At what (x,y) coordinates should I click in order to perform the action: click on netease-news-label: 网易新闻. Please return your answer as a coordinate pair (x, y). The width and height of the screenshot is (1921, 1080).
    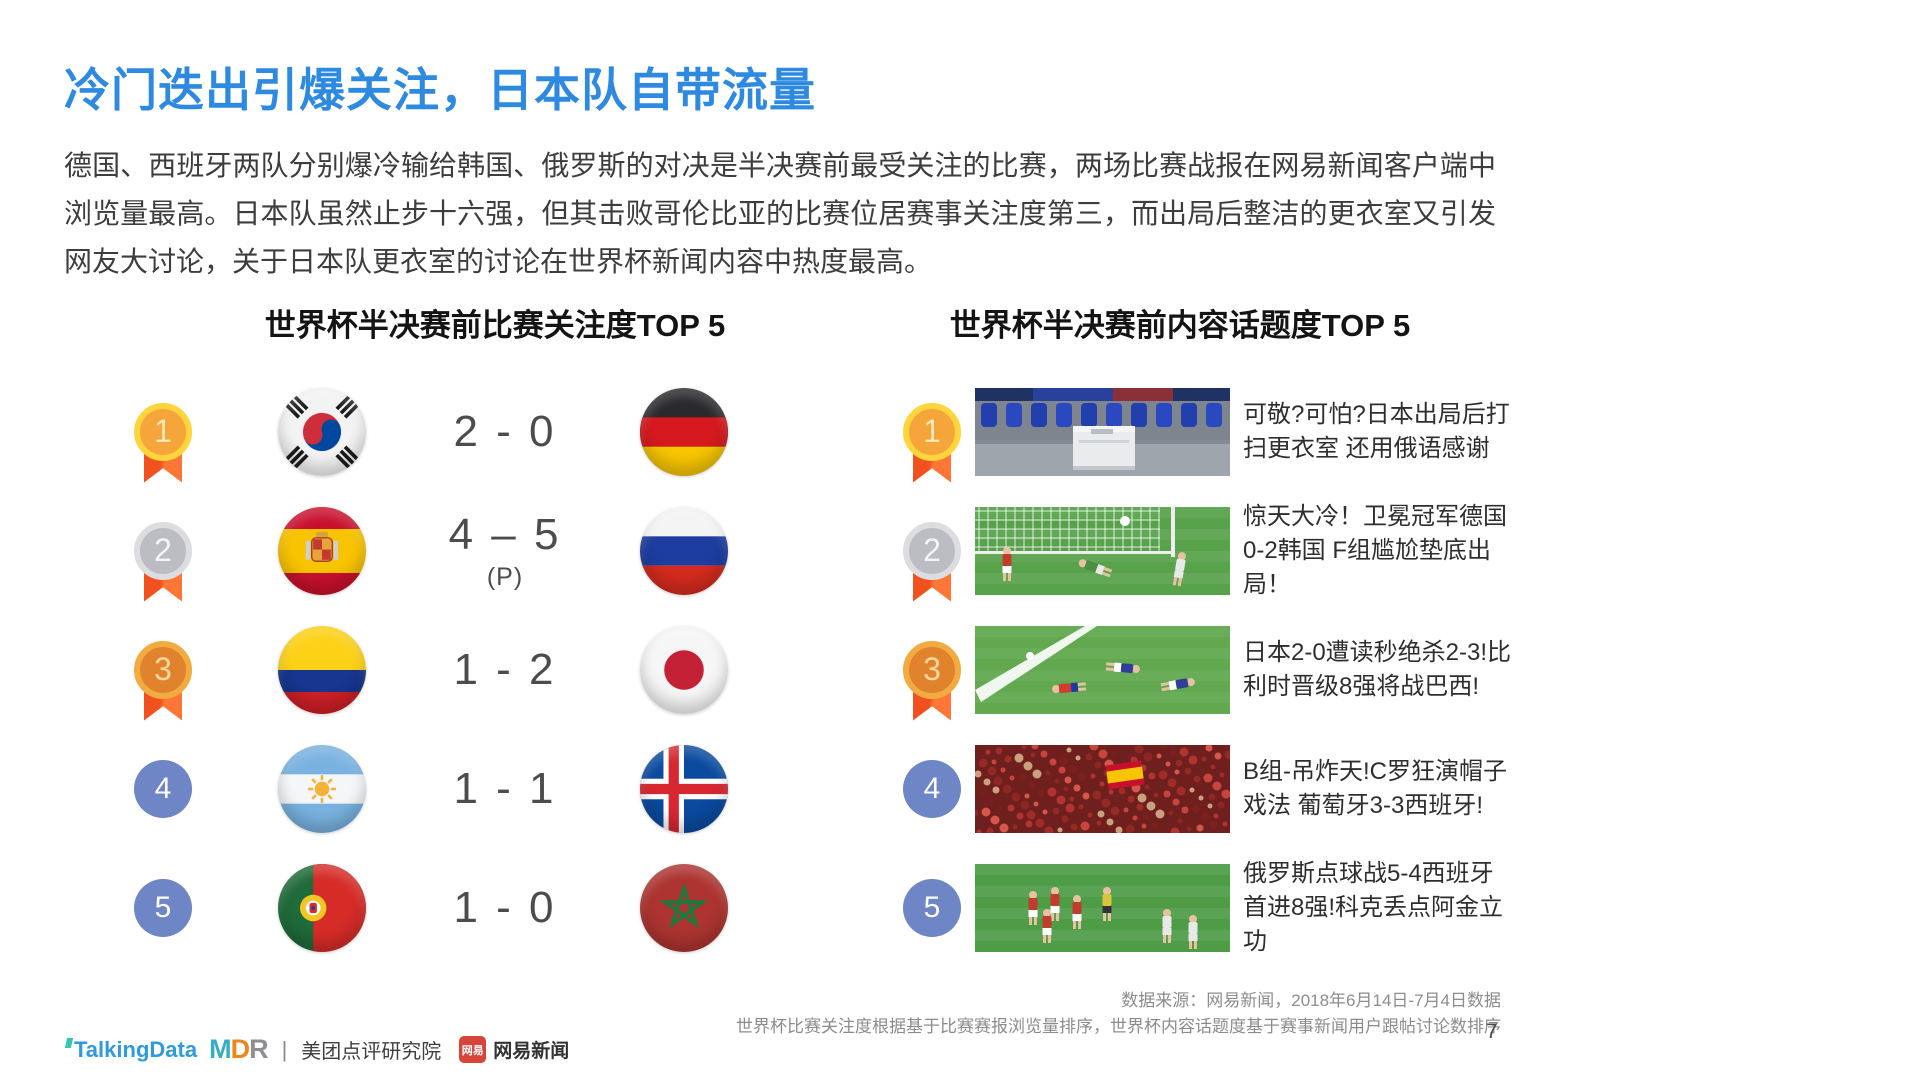
    Looking at the image, I should click on (531, 1051).